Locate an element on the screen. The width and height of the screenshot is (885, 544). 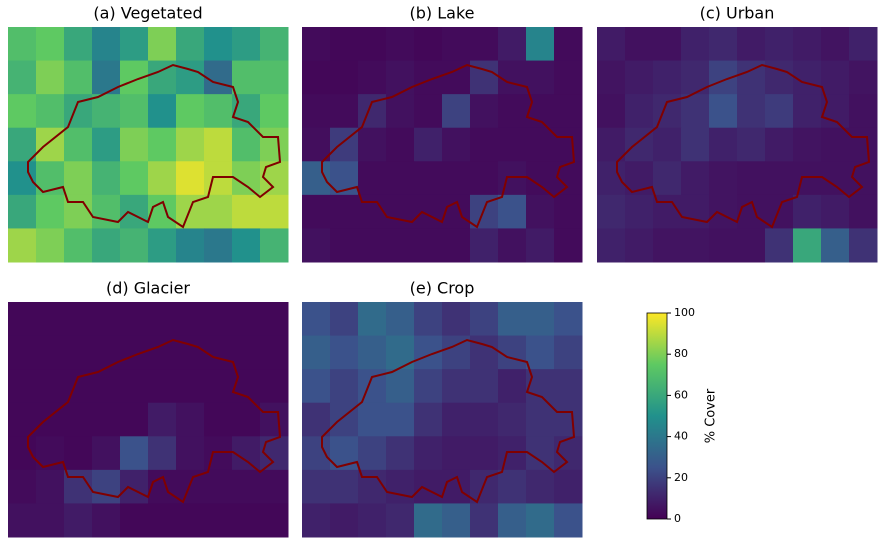
panel-title: (b) Lake is located at coordinates (442, 13).